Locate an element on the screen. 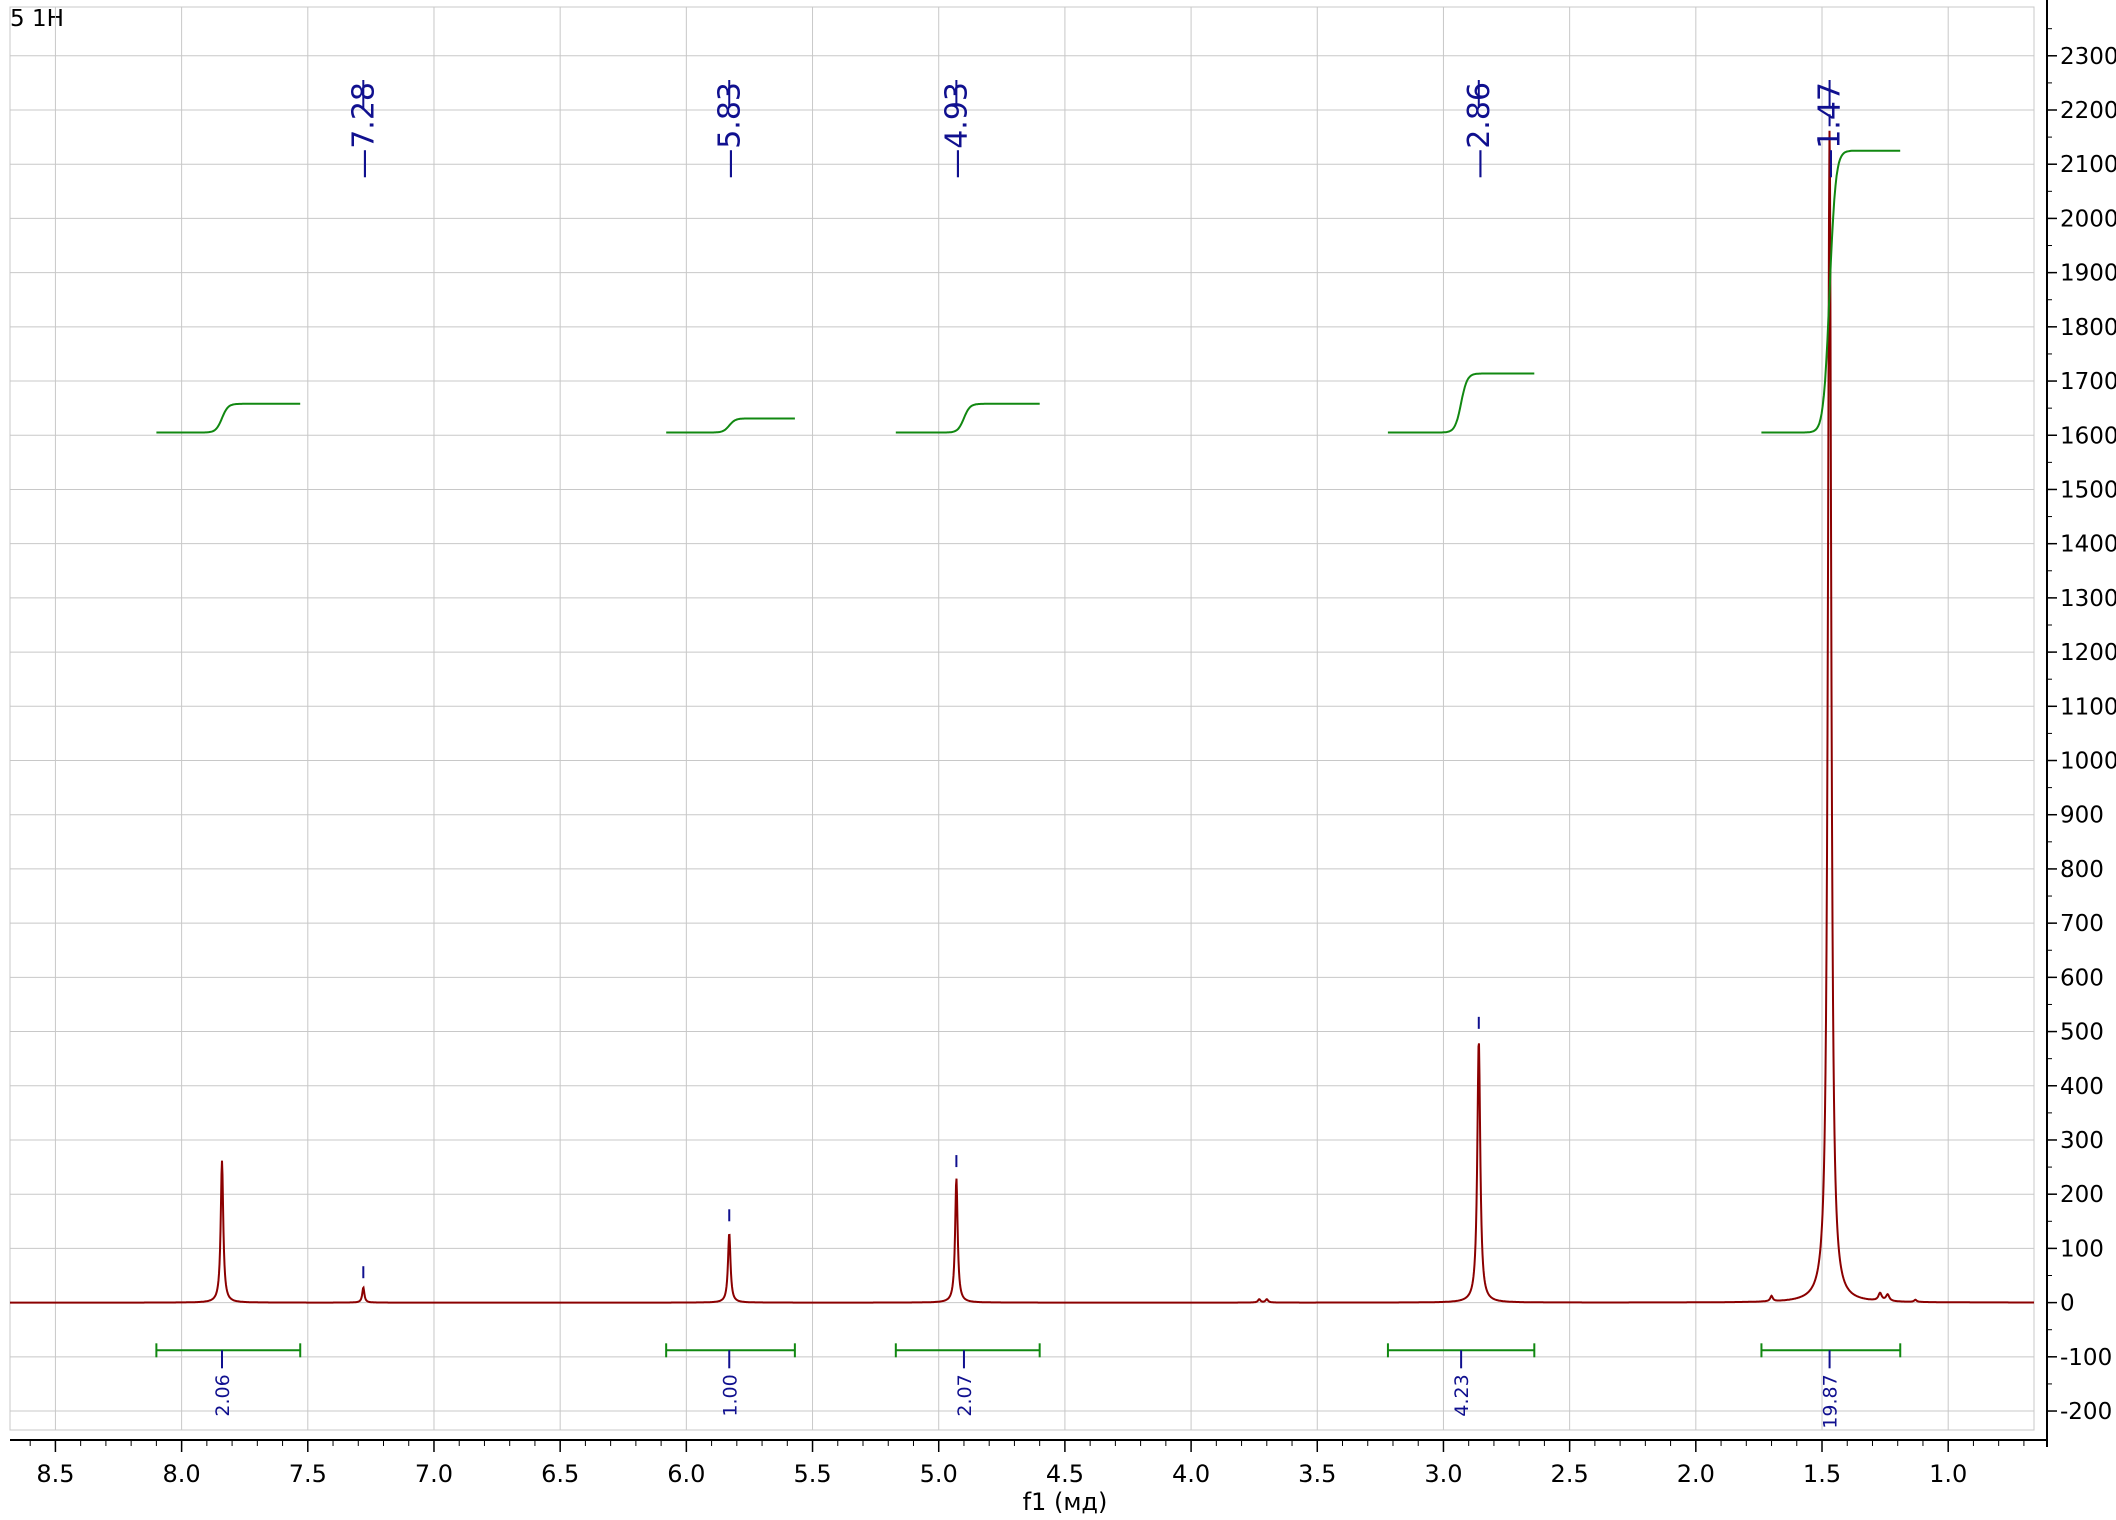  y-tick-label: 1500 is located at coordinates (2088, 490).